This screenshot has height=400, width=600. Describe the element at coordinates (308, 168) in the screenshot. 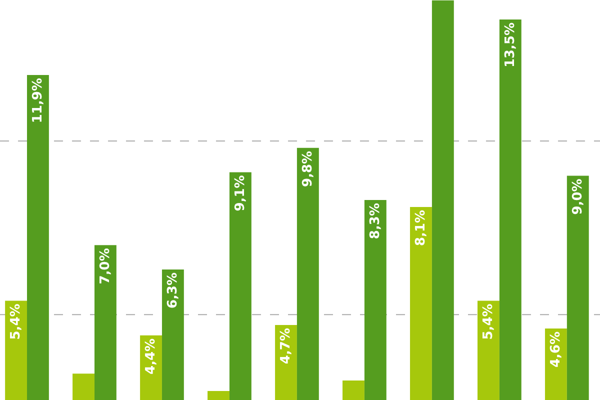

I see `data-label: 9,8%` at that location.